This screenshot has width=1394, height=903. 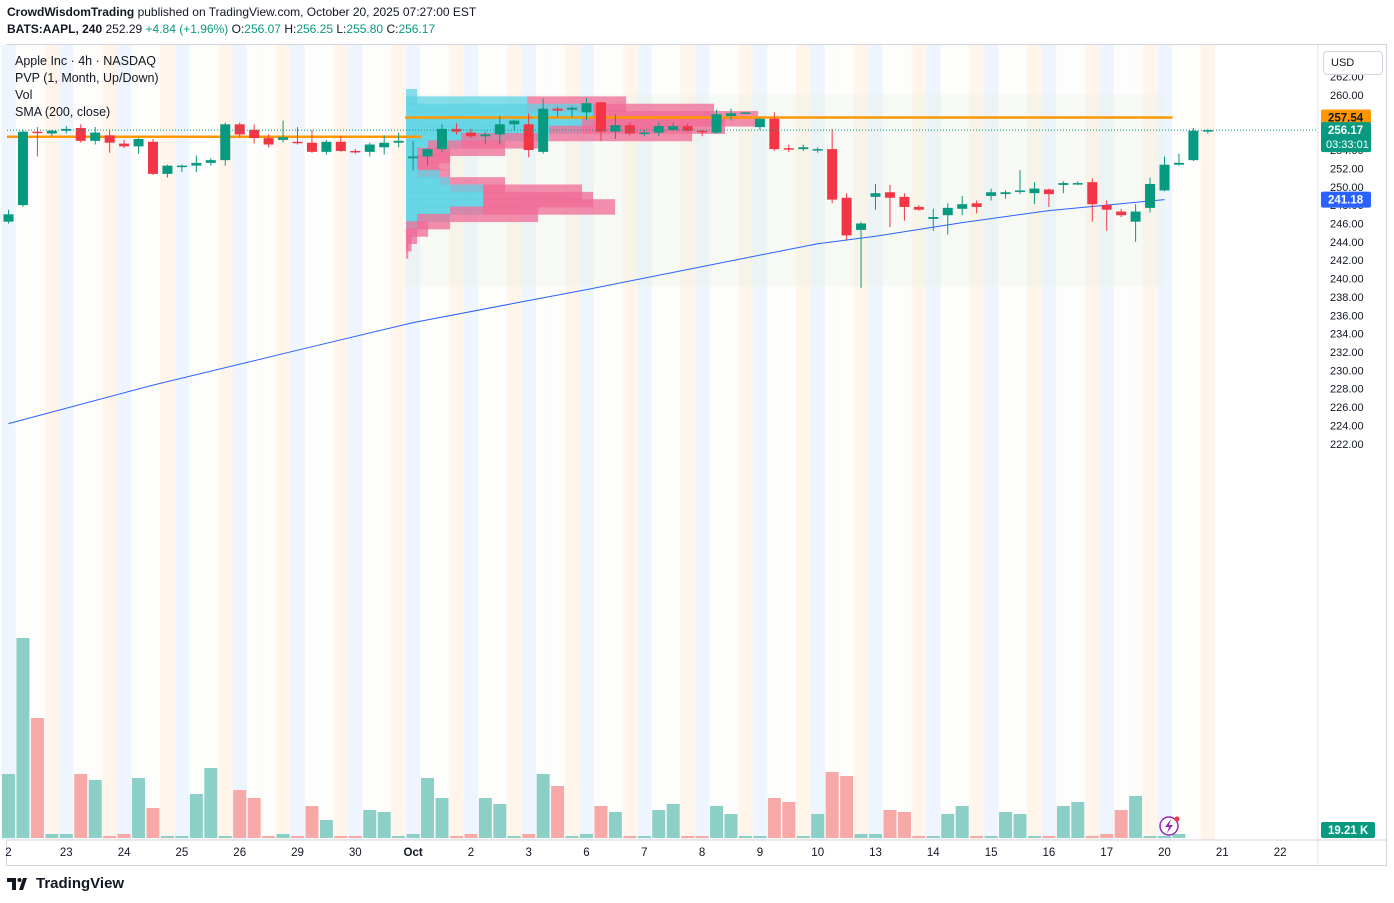 What do you see at coordinates (1347, 261) in the screenshot?
I see `y-tick-label: 242.00` at bounding box center [1347, 261].